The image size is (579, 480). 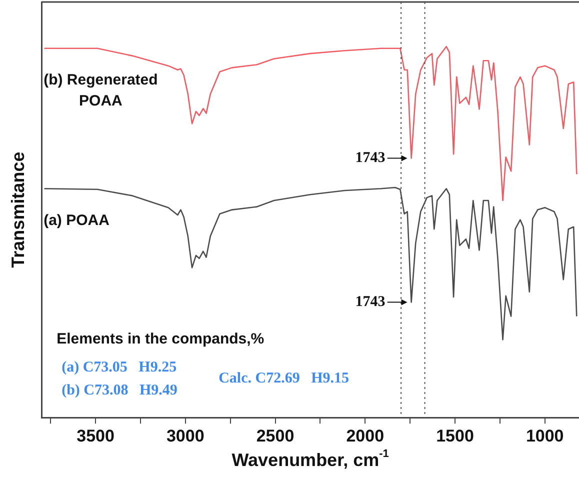 I want to click on x-tick-label: 3000, so click(x=185, y=436).